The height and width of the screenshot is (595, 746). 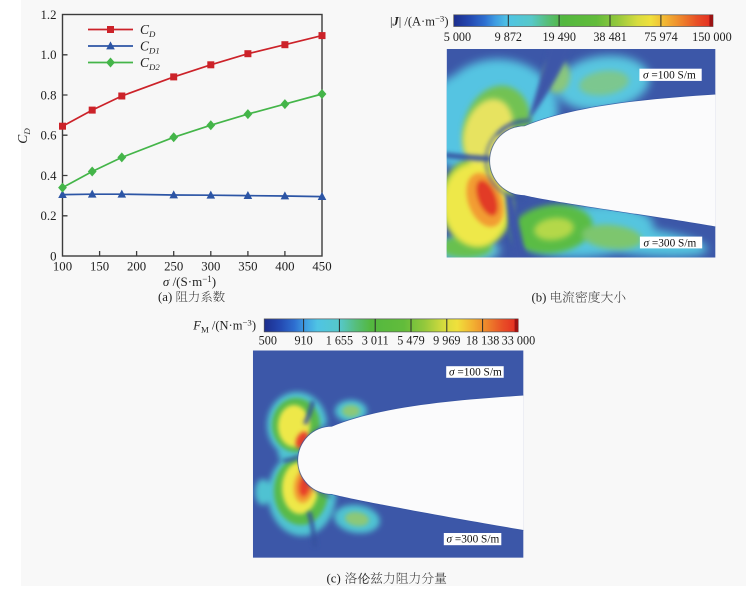 I want to click on svg-text: FM /(N·m−3), so click(x=224, y=326).